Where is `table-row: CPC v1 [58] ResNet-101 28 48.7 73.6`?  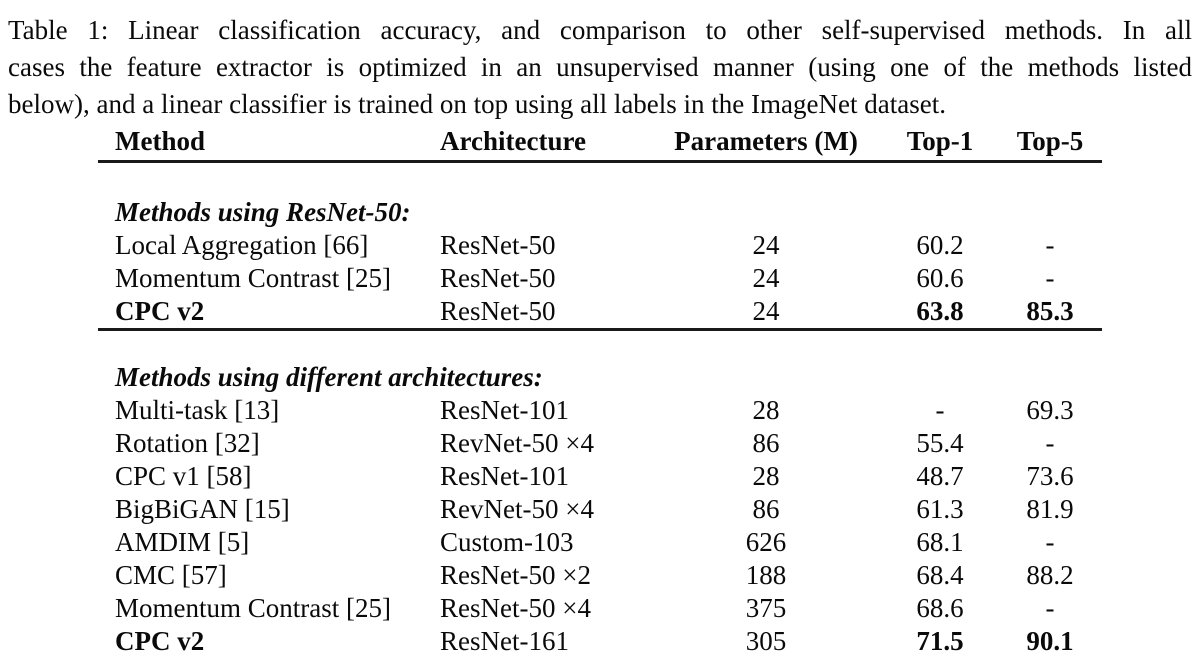
table-row: CPC v1 [58] ResNet-101 28 48.7 73.6 is located at coordinates (600, 476).